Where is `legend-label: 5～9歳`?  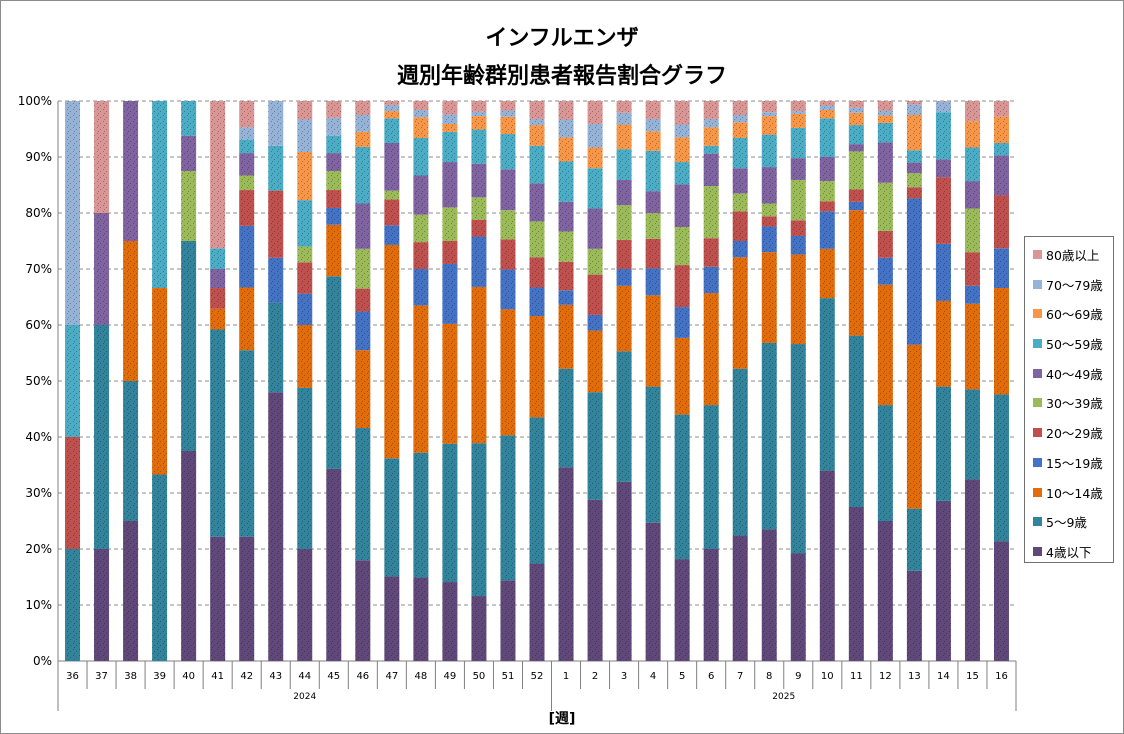 legend-label: 5～9歳 is located at coordinates (1066, 523).